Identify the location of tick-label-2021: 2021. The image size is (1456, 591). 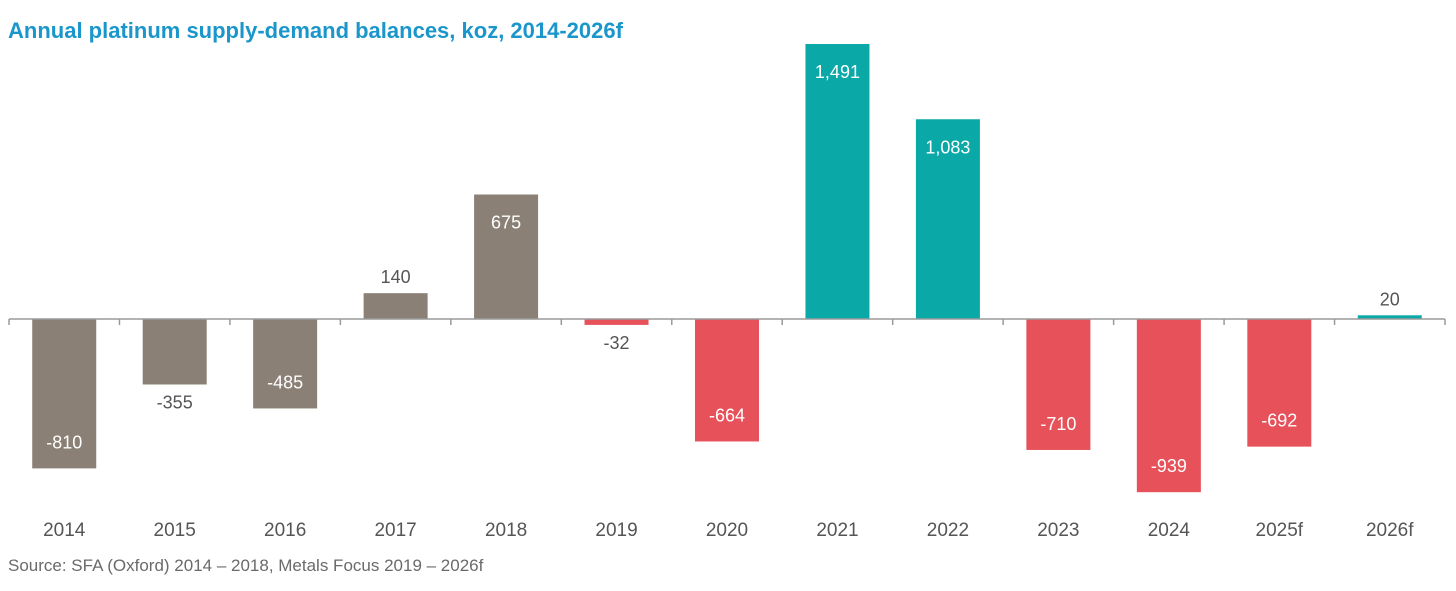
(837, 530).